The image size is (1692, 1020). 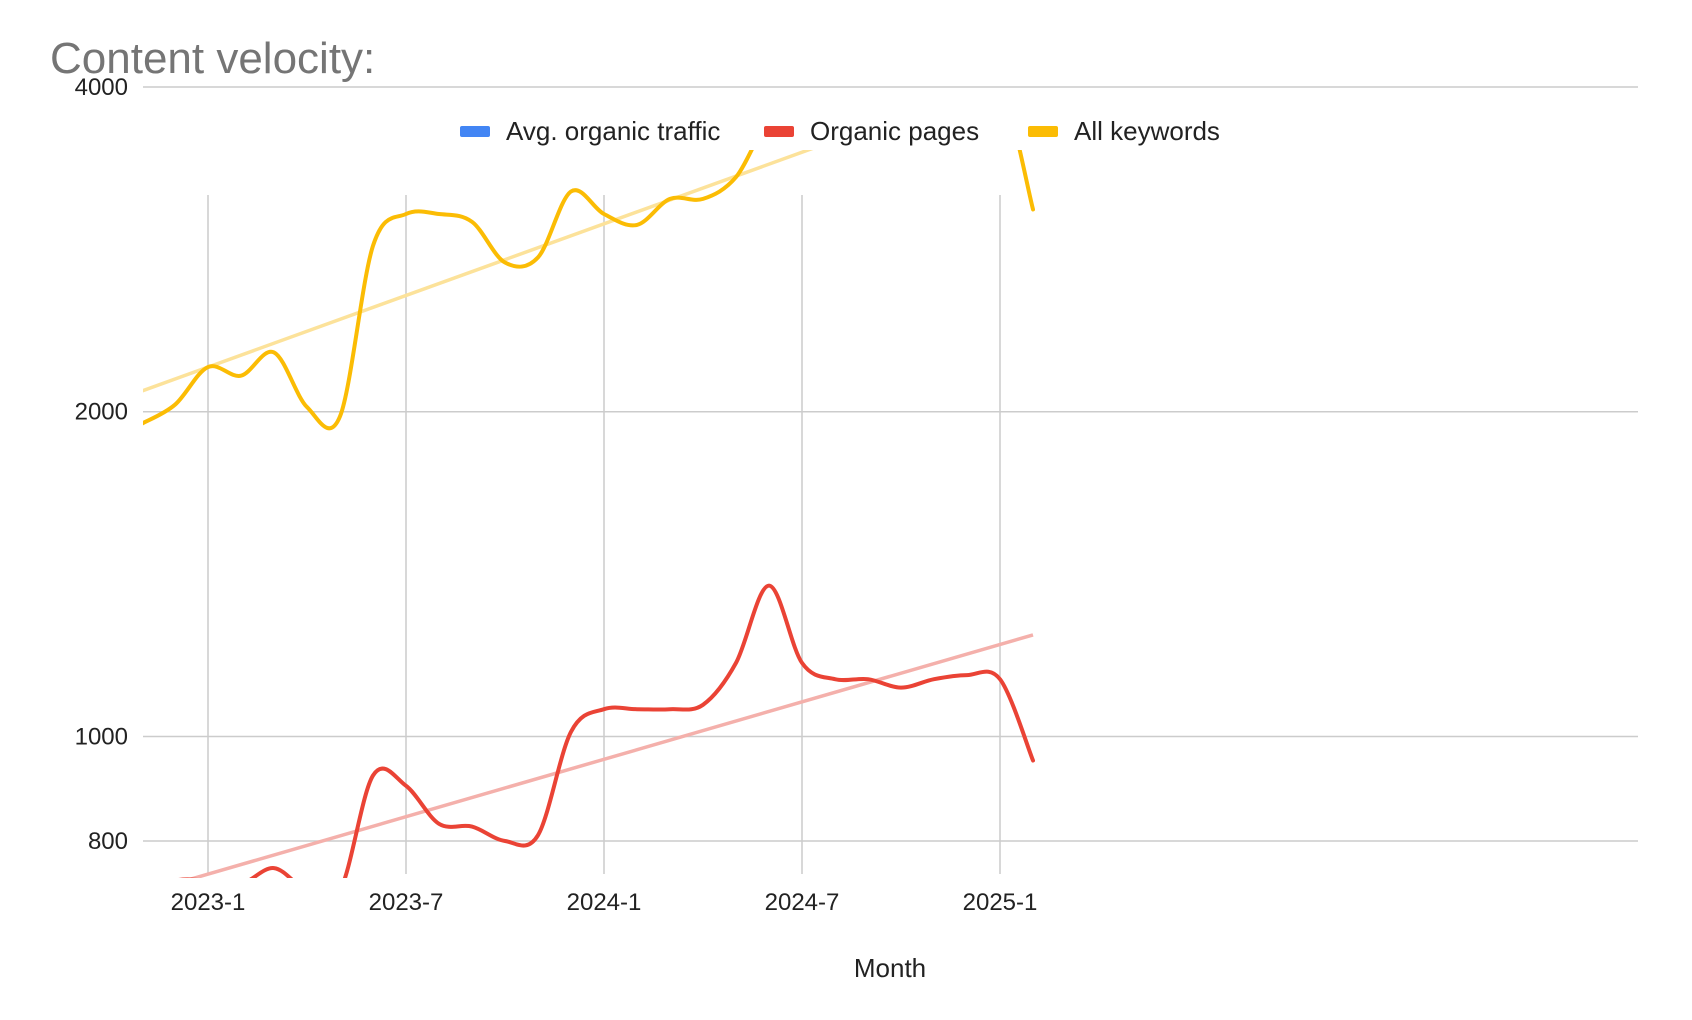 What do you see at coordinates (895, 131) in the screenshot?
I see `legend-label-pages: Organic pages` at bounding box center [895, 131].